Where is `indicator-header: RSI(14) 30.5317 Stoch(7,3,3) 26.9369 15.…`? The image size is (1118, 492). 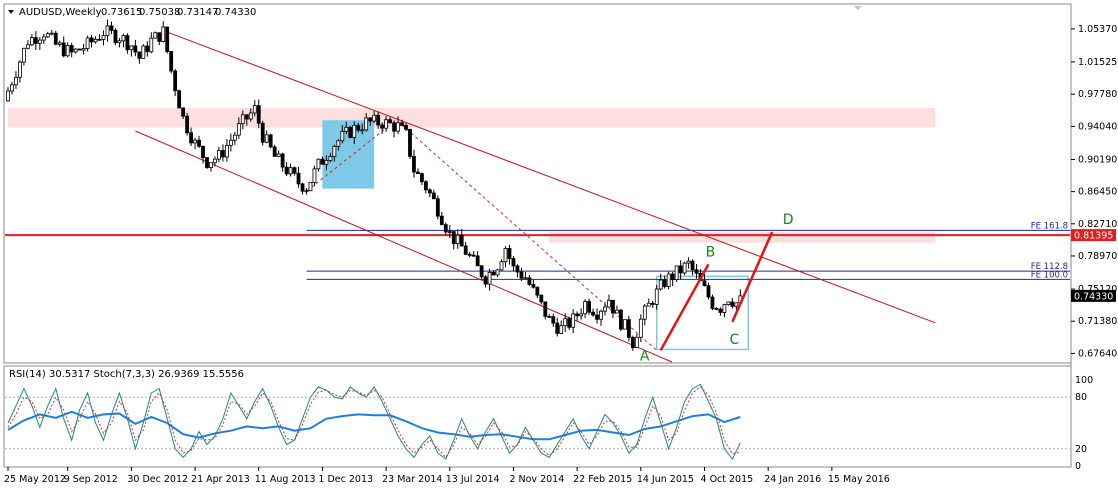
indicator-header: RSI(14) 30.5317 Stoch(7,3,3) 26.9369 15.… is located at coordinates (126, 374).